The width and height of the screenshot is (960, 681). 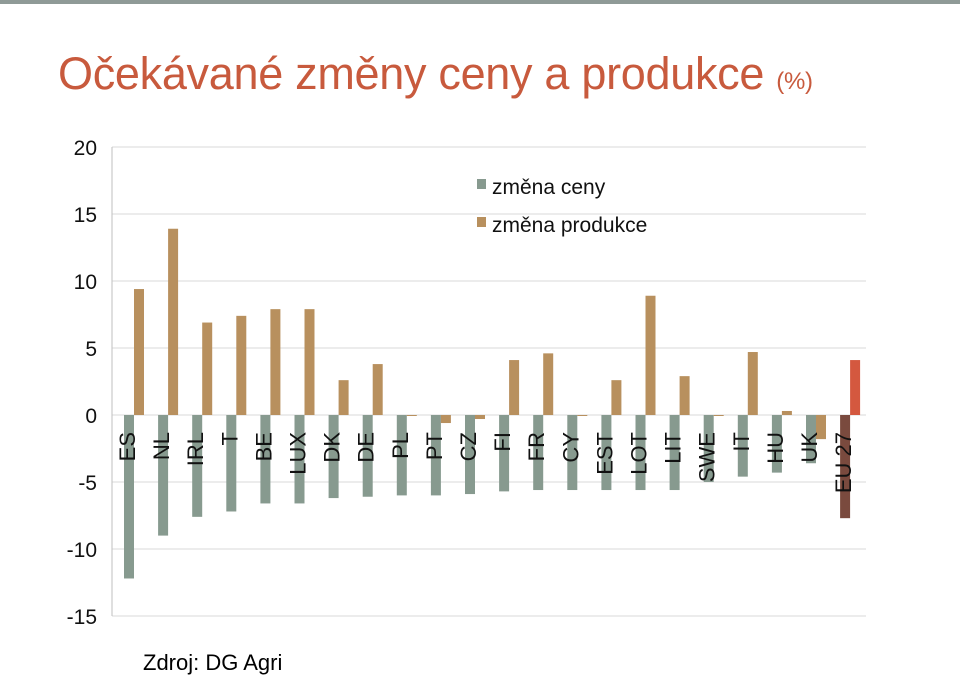 I want to click on bar-production-lit, so click(x=684, y=395).